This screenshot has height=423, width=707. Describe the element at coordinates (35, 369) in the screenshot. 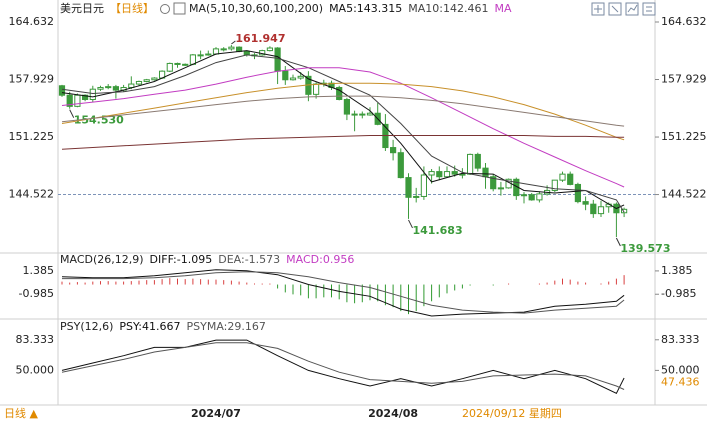

I see `y-tick-label: 50.000` at that location.